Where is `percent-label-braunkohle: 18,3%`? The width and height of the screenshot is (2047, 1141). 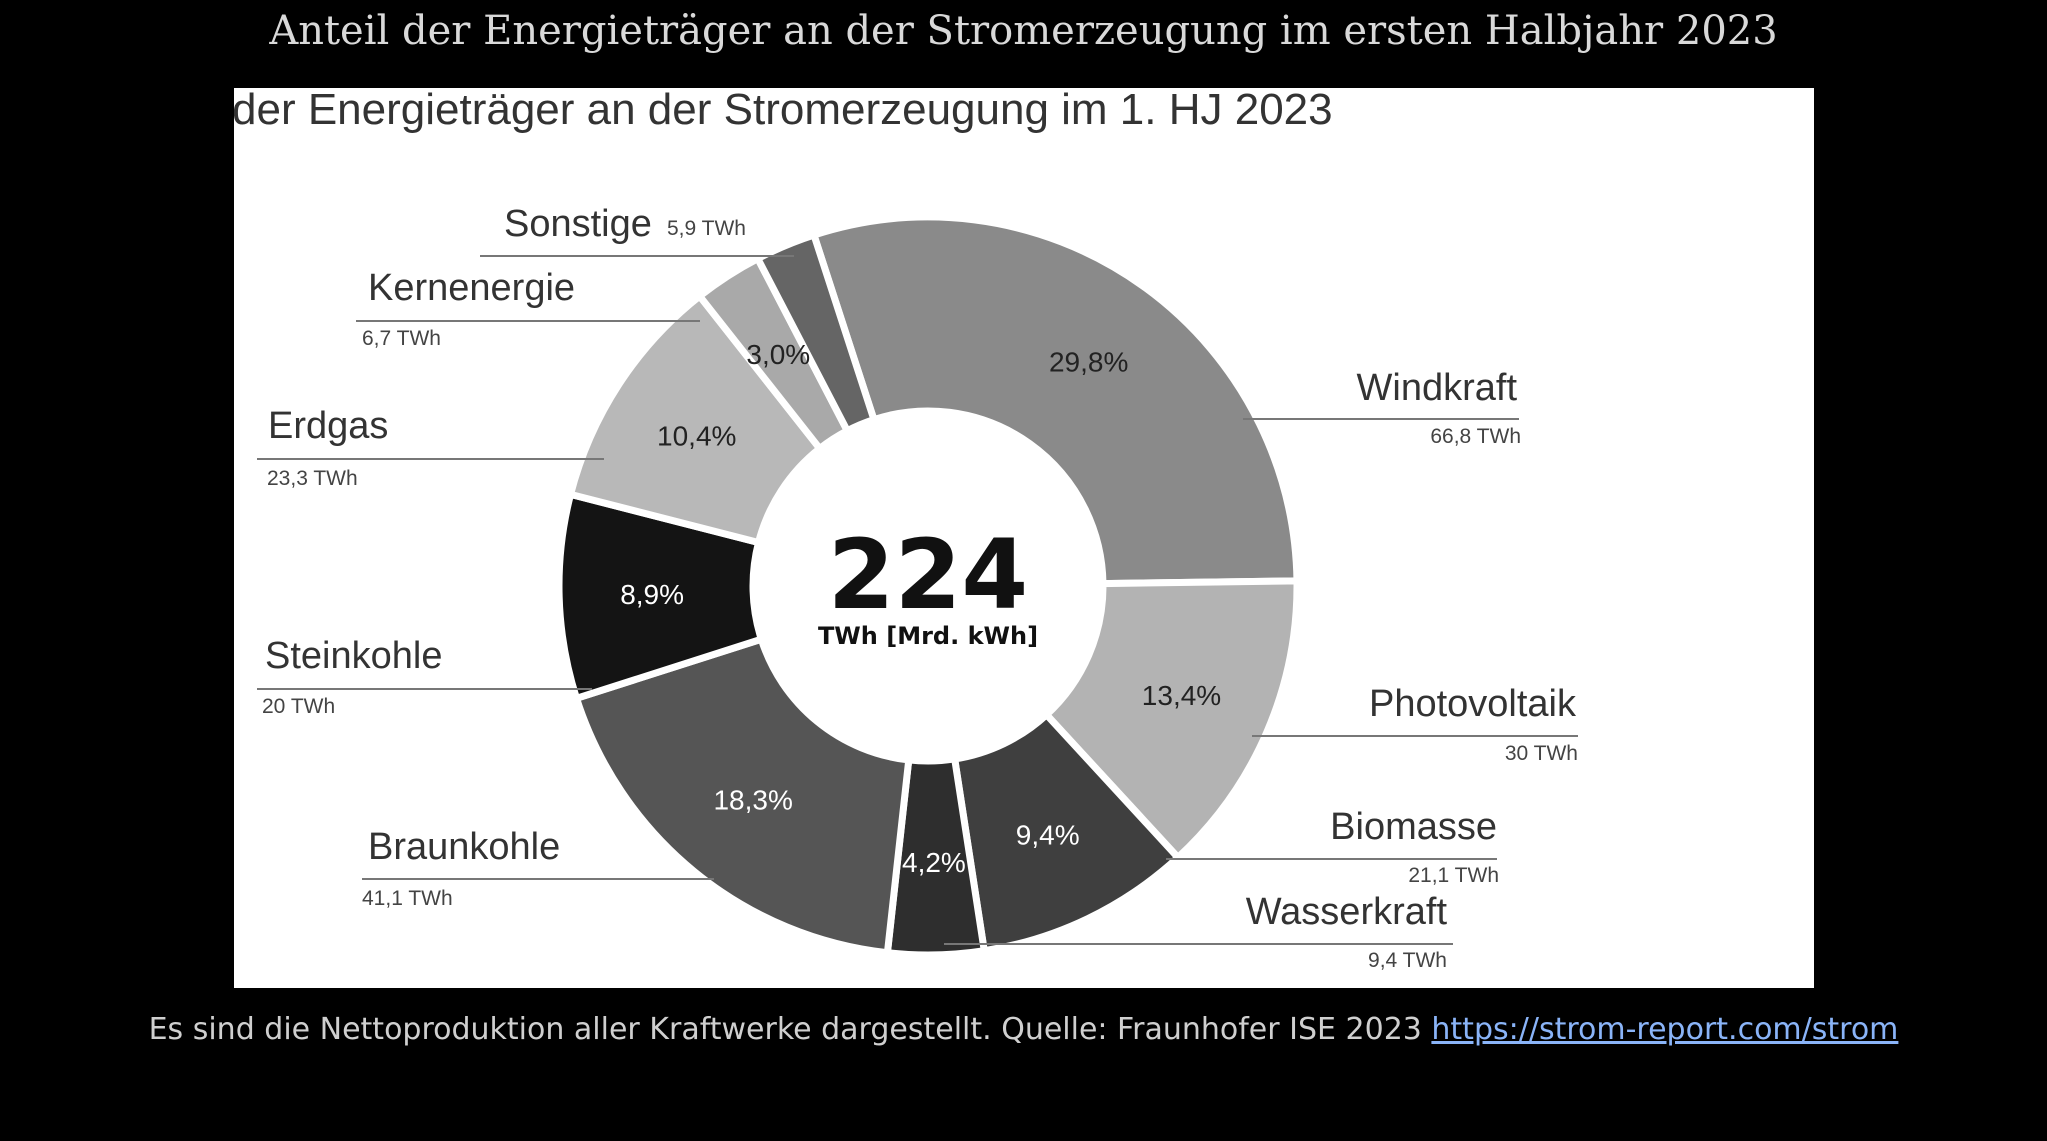
percent-label-braunkohle: 18,3% is located at coordinates (752, 800).